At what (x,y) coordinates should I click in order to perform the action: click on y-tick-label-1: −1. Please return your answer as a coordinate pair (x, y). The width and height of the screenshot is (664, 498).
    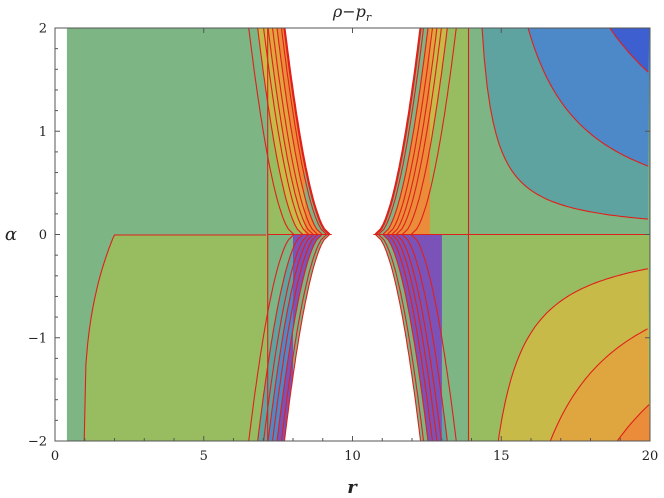
    Looking at the image, I should click on (37, 338).